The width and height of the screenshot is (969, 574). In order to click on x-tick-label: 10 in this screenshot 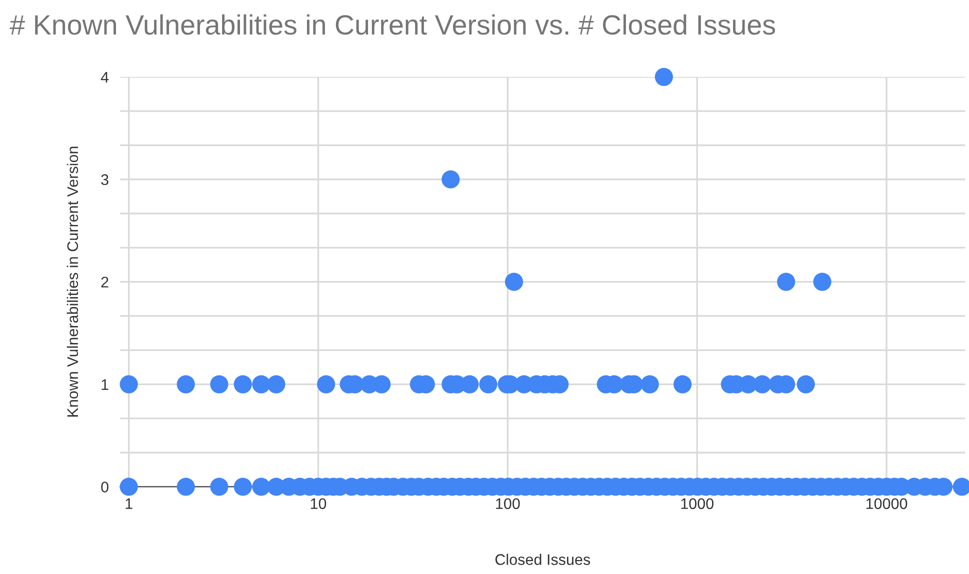, I will do `click(318, 504)`.